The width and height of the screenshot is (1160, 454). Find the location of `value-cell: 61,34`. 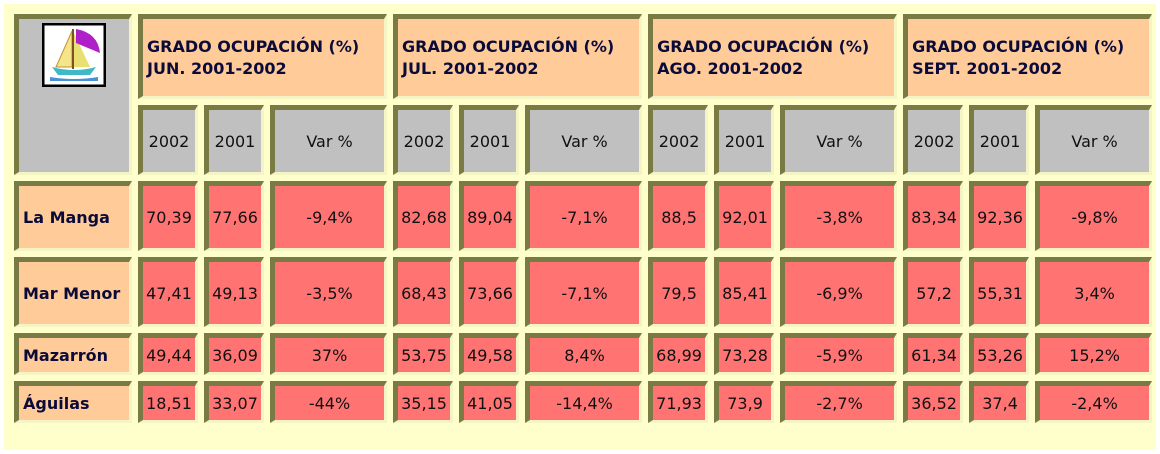

value-cell: 61,34 is located at coordinates (933, 354).